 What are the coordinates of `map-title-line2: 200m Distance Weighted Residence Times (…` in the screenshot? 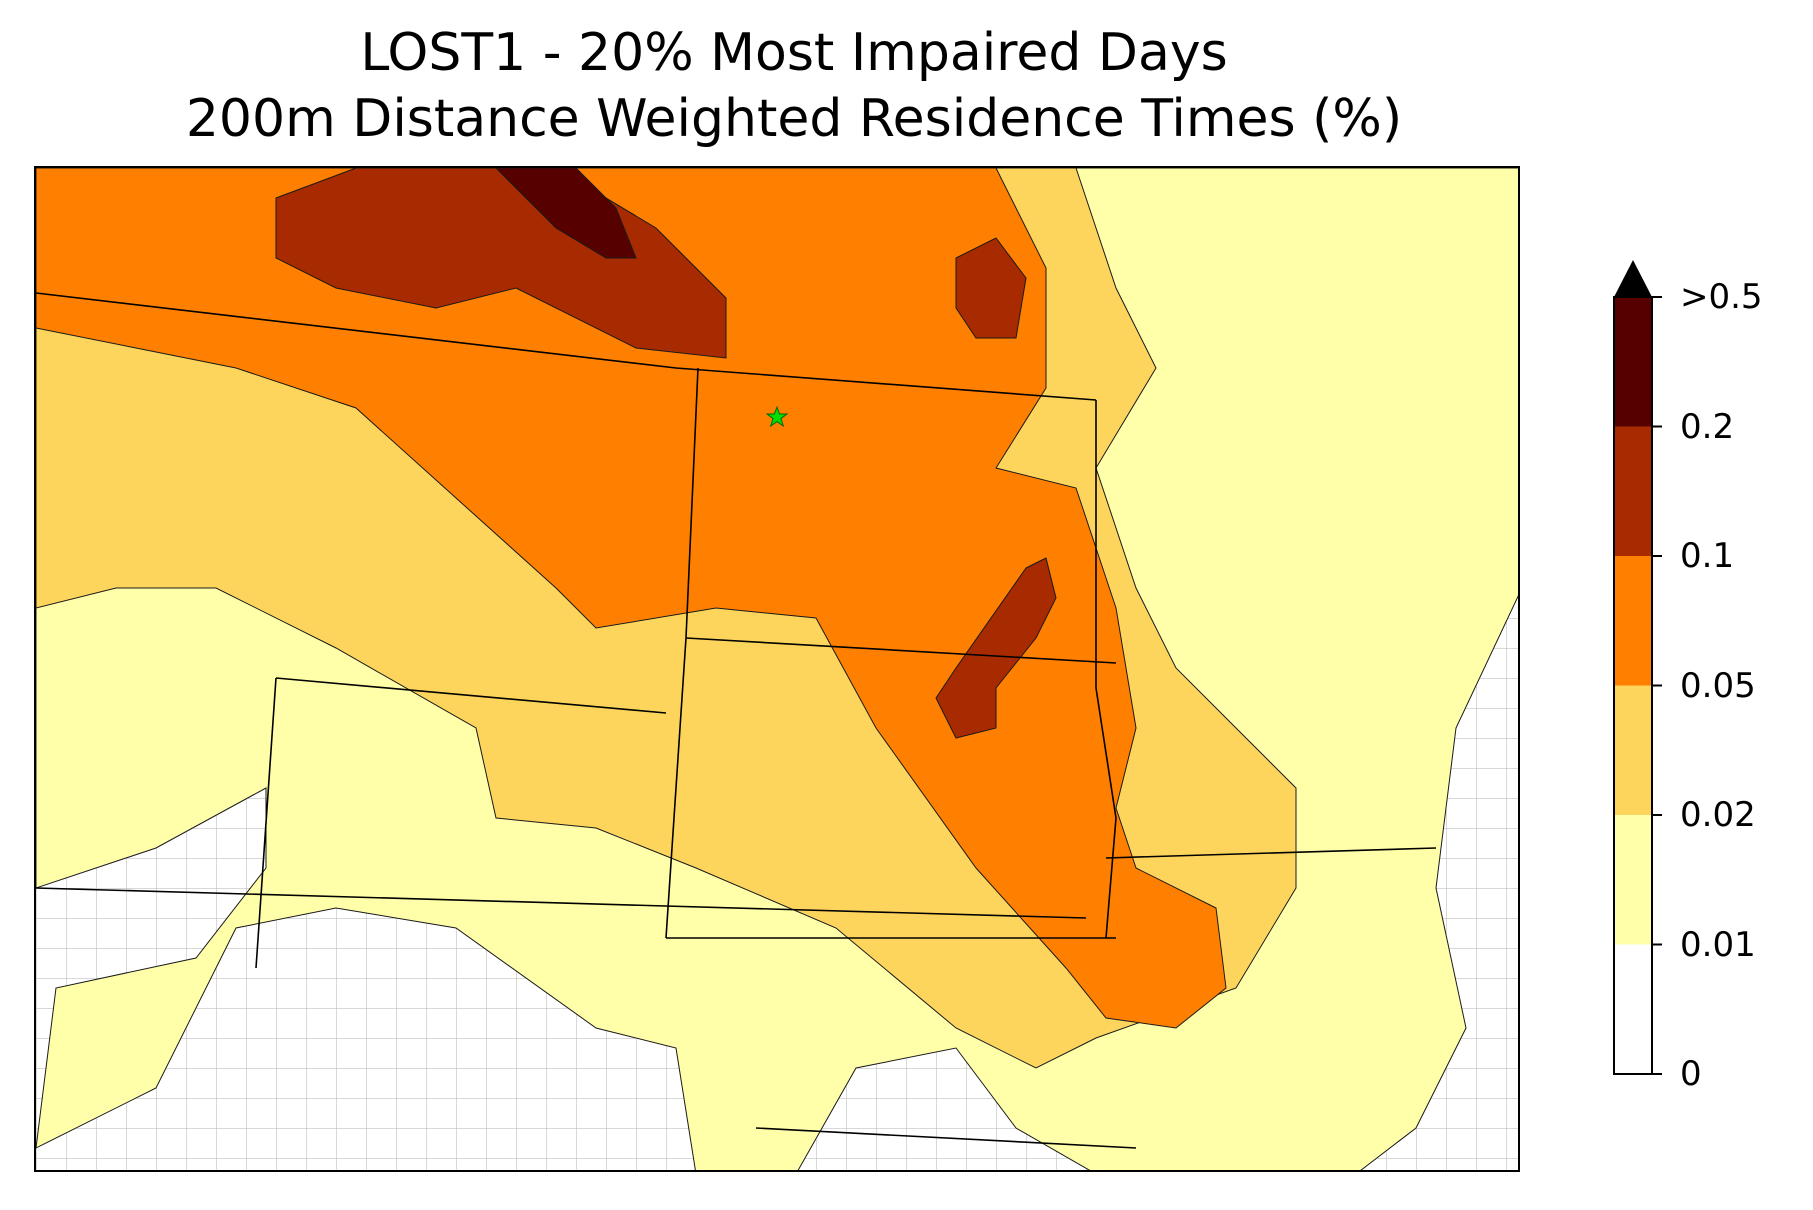 It's located at (794, 119).